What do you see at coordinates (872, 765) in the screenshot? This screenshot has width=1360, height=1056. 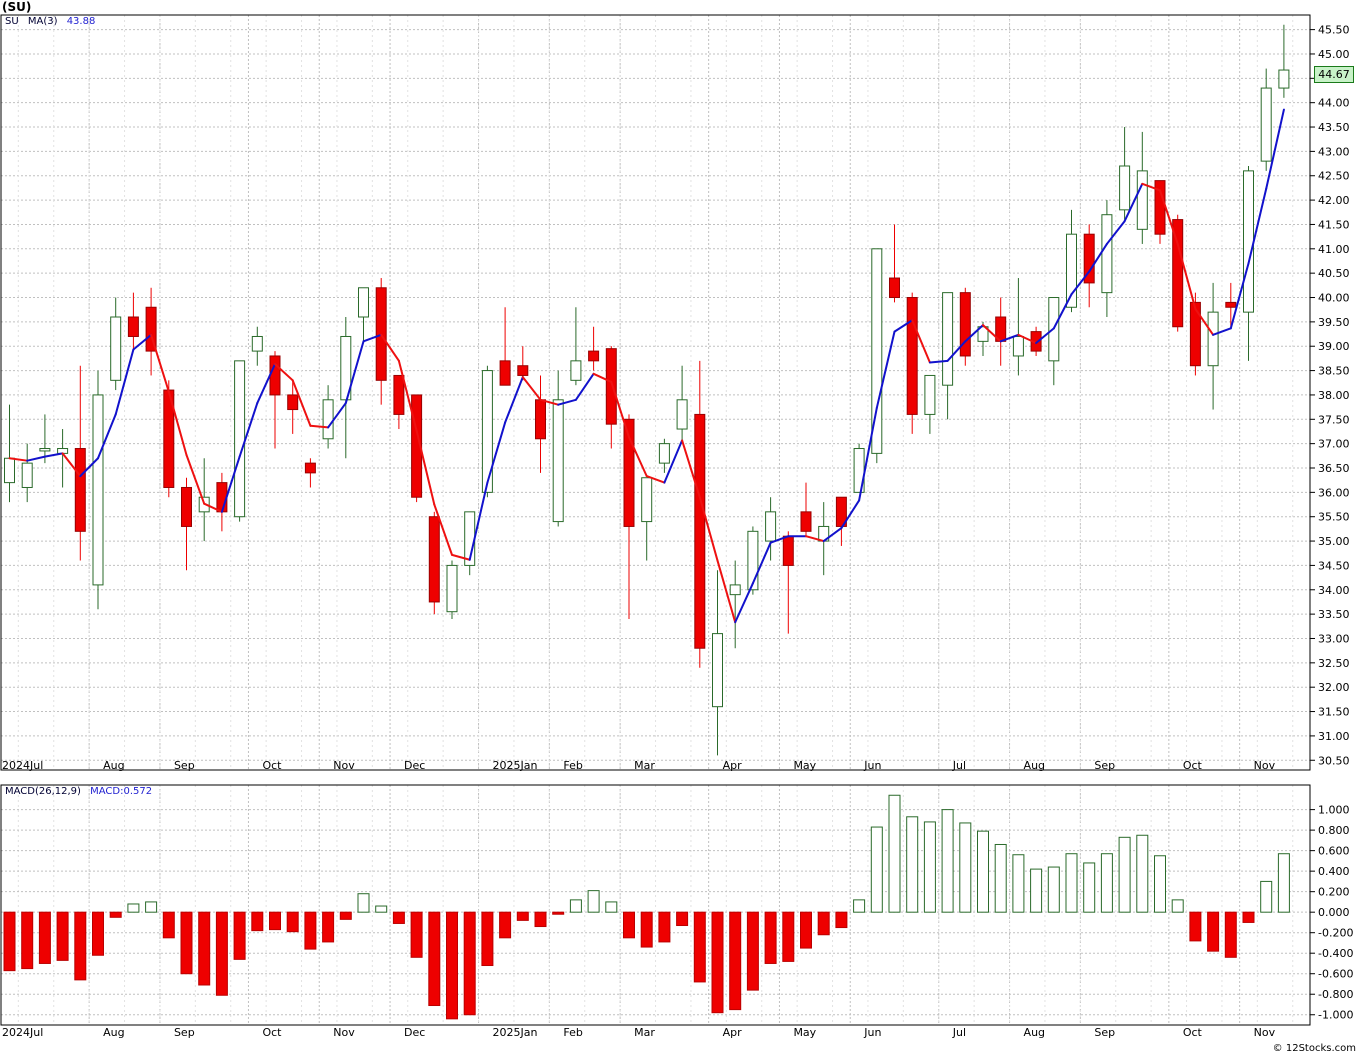 I see `price-month-label: Jun` at bounding box center [872, 765].